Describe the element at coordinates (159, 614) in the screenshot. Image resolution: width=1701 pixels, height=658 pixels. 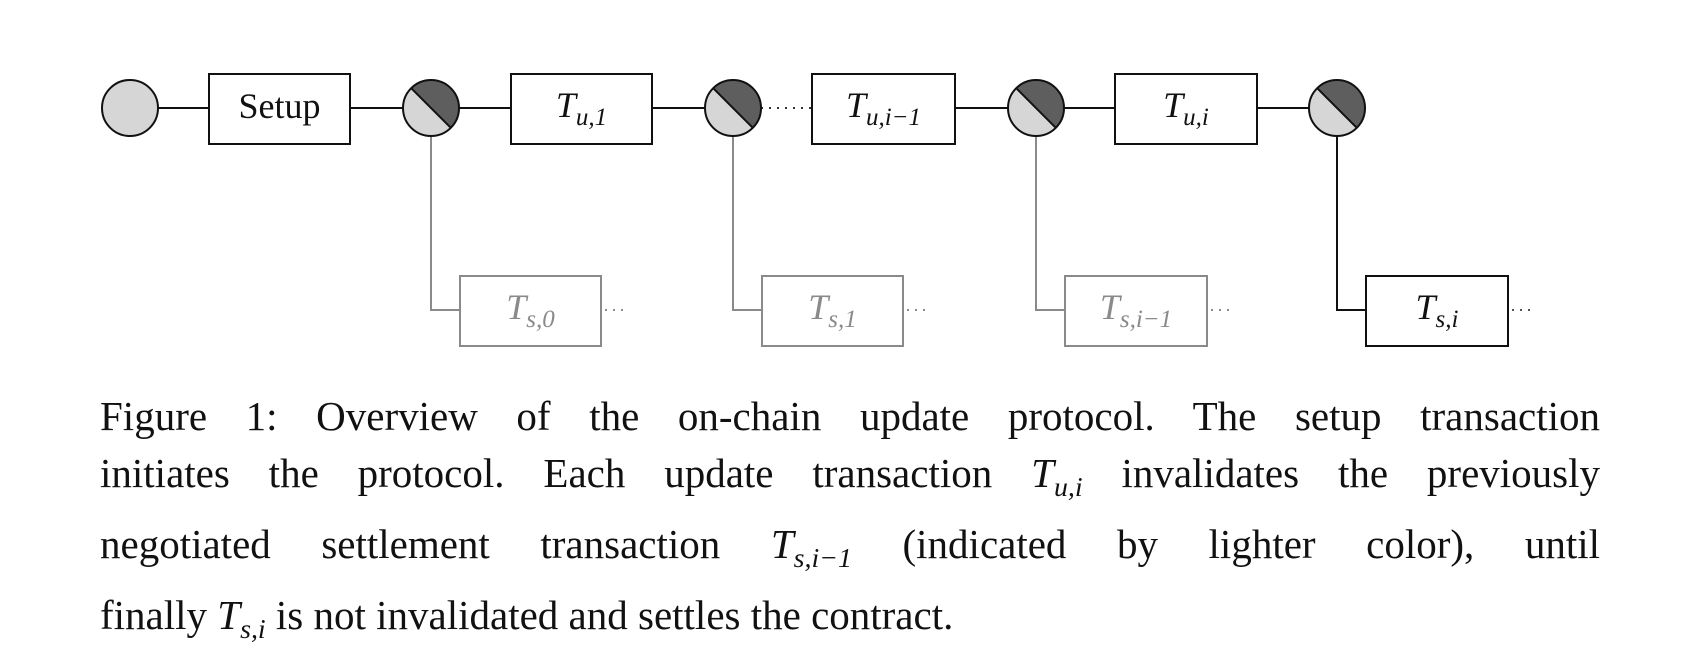
I see `caption-text: finally` at that location.